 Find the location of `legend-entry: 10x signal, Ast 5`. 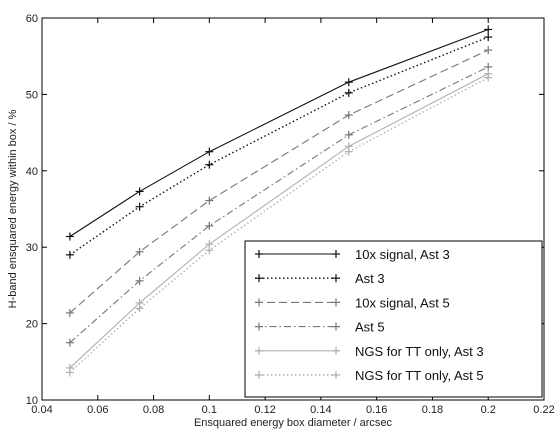

legend-entry: 10x signal, Ast 5 is located at coordinates (352, 302).